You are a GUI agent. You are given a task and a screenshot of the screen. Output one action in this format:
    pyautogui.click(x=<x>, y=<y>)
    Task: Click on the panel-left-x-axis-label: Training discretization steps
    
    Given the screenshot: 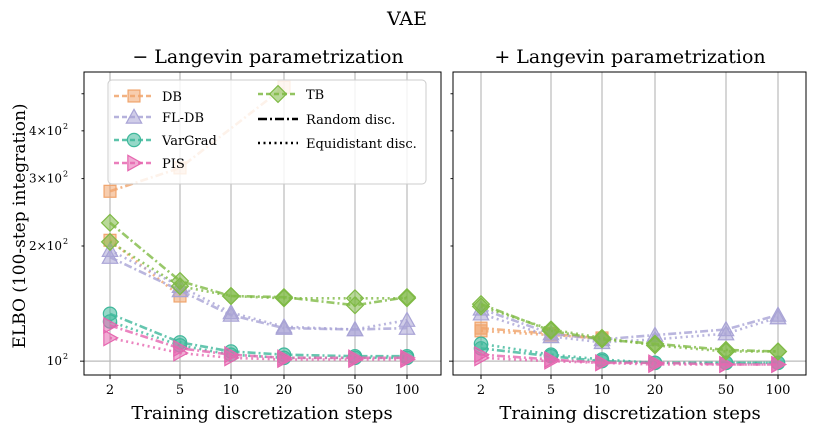 What is the action you would take?
    pyautogui.click(x=261, y=413)
    